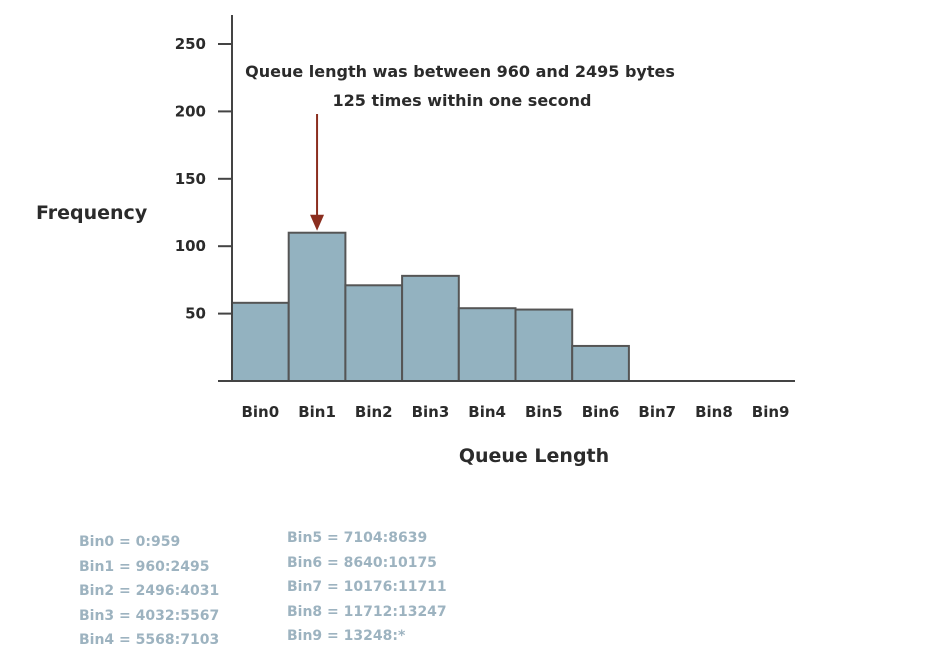 The image size is (950, 667). I want to click on bin-range-item: Bin7 = 10176:11711, so click(367, 587).